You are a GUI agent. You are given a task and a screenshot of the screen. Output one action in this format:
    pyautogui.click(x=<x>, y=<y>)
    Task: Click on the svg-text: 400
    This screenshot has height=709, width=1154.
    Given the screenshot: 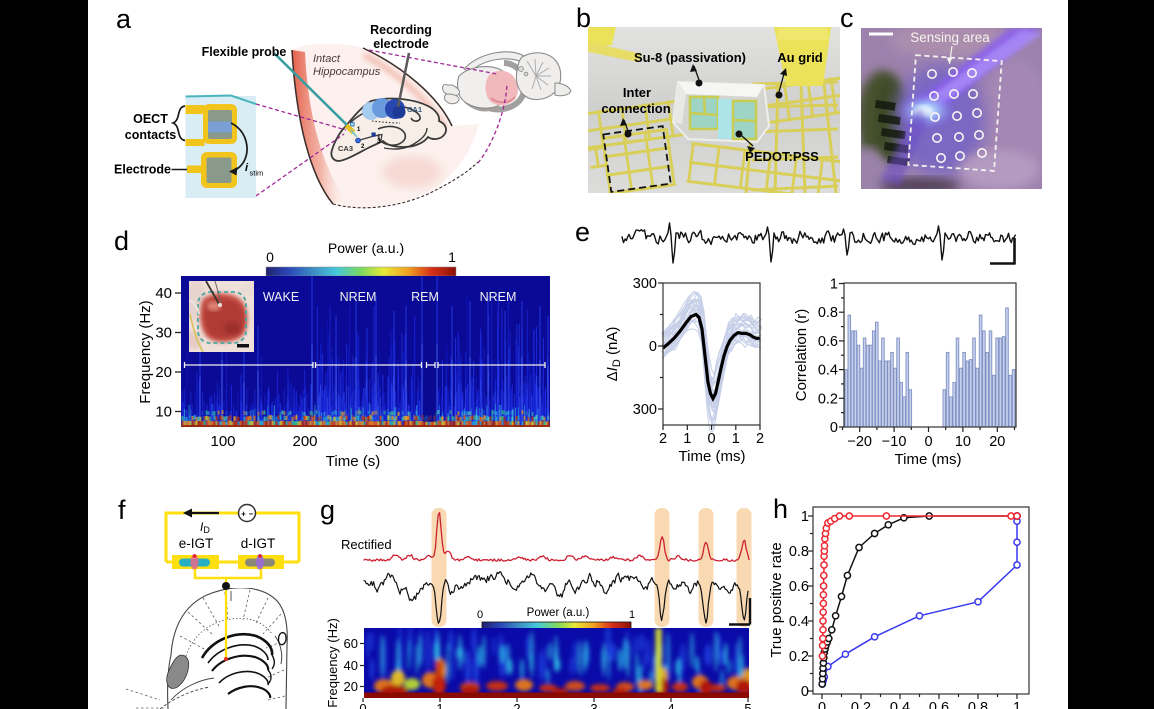 What is the action you would take?
    pyautogui.click(x=468, y=441)
    